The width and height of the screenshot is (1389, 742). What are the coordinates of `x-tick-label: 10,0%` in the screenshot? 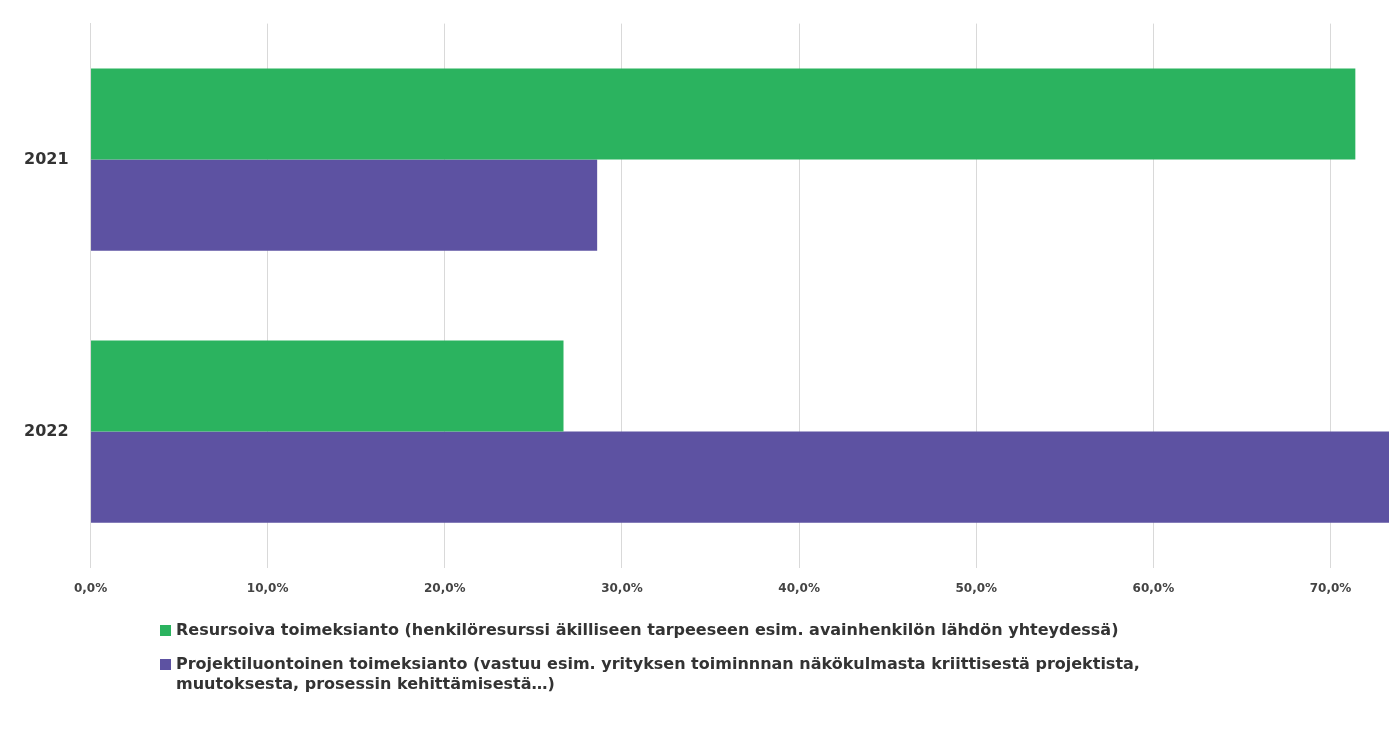 It's located at (267, 587).